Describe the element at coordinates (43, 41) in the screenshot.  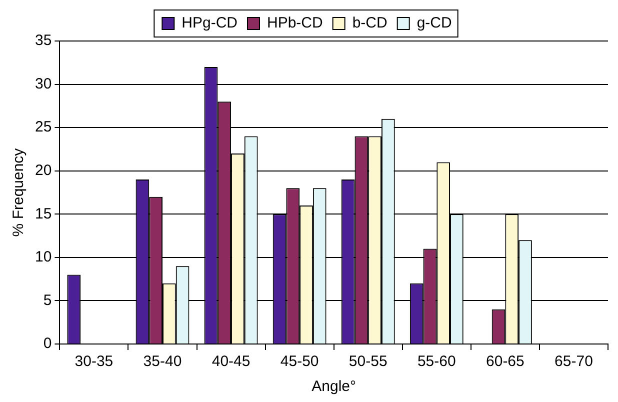
I see `y-tick-label: 35` at that location.